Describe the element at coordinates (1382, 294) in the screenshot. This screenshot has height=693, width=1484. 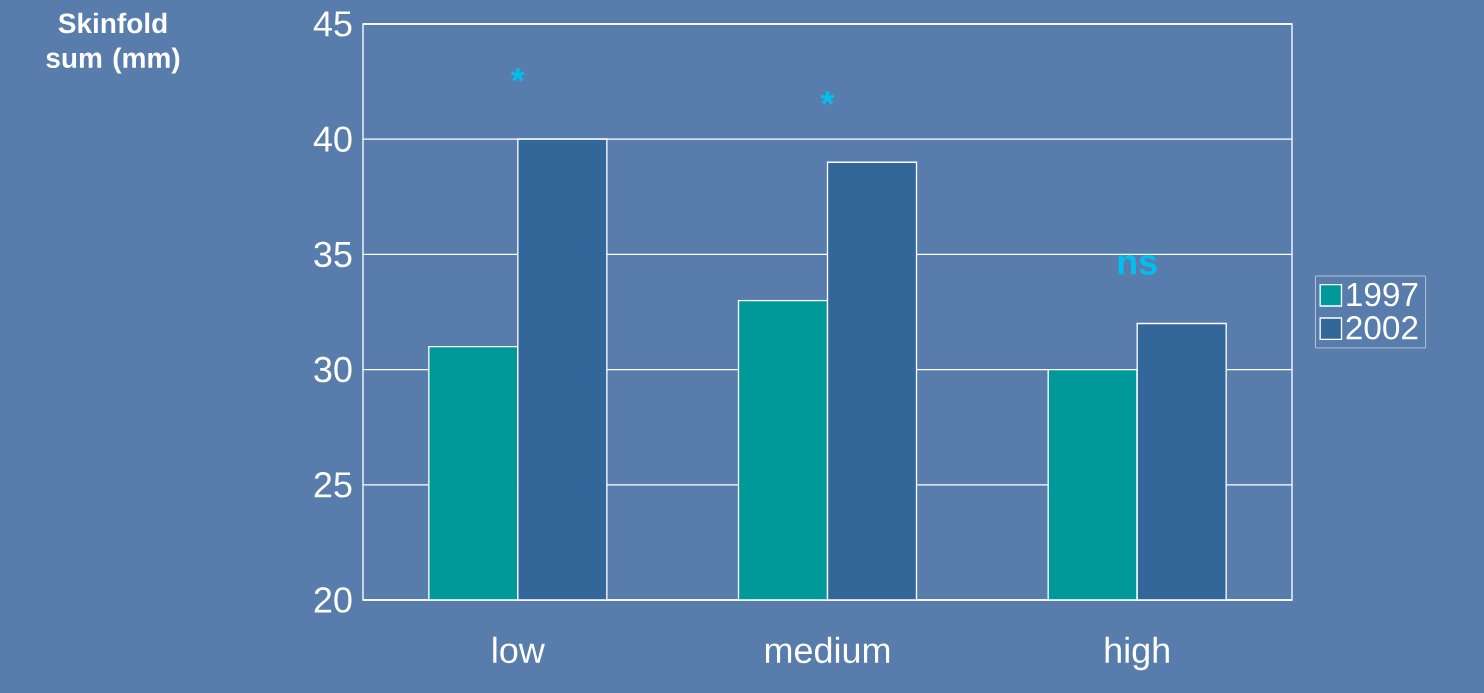
I see `legend-label: 1997` at that location.